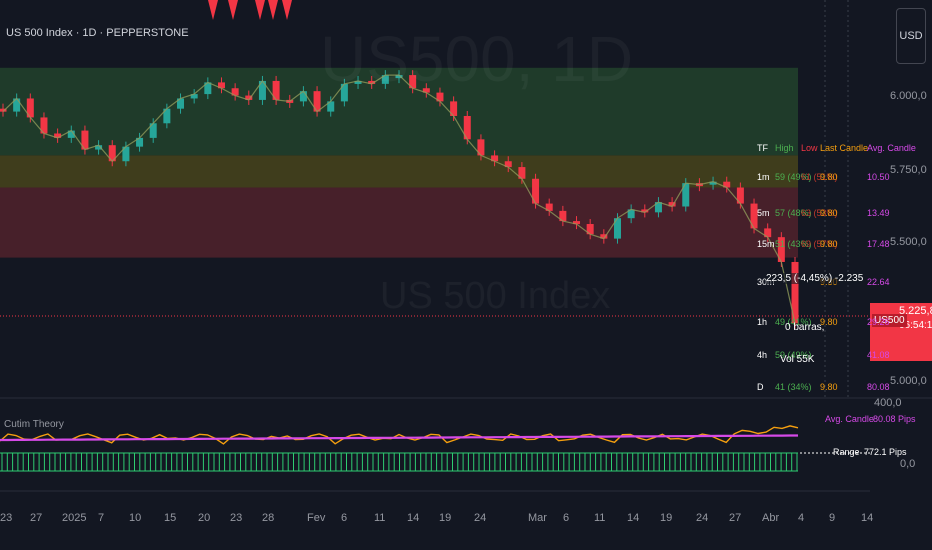 Image resolution: width=932 pixels, height=550 pixels. Describe the element at coordinates (878, 282) in the screenshot. I see `table-cell: 22.64` at that location.